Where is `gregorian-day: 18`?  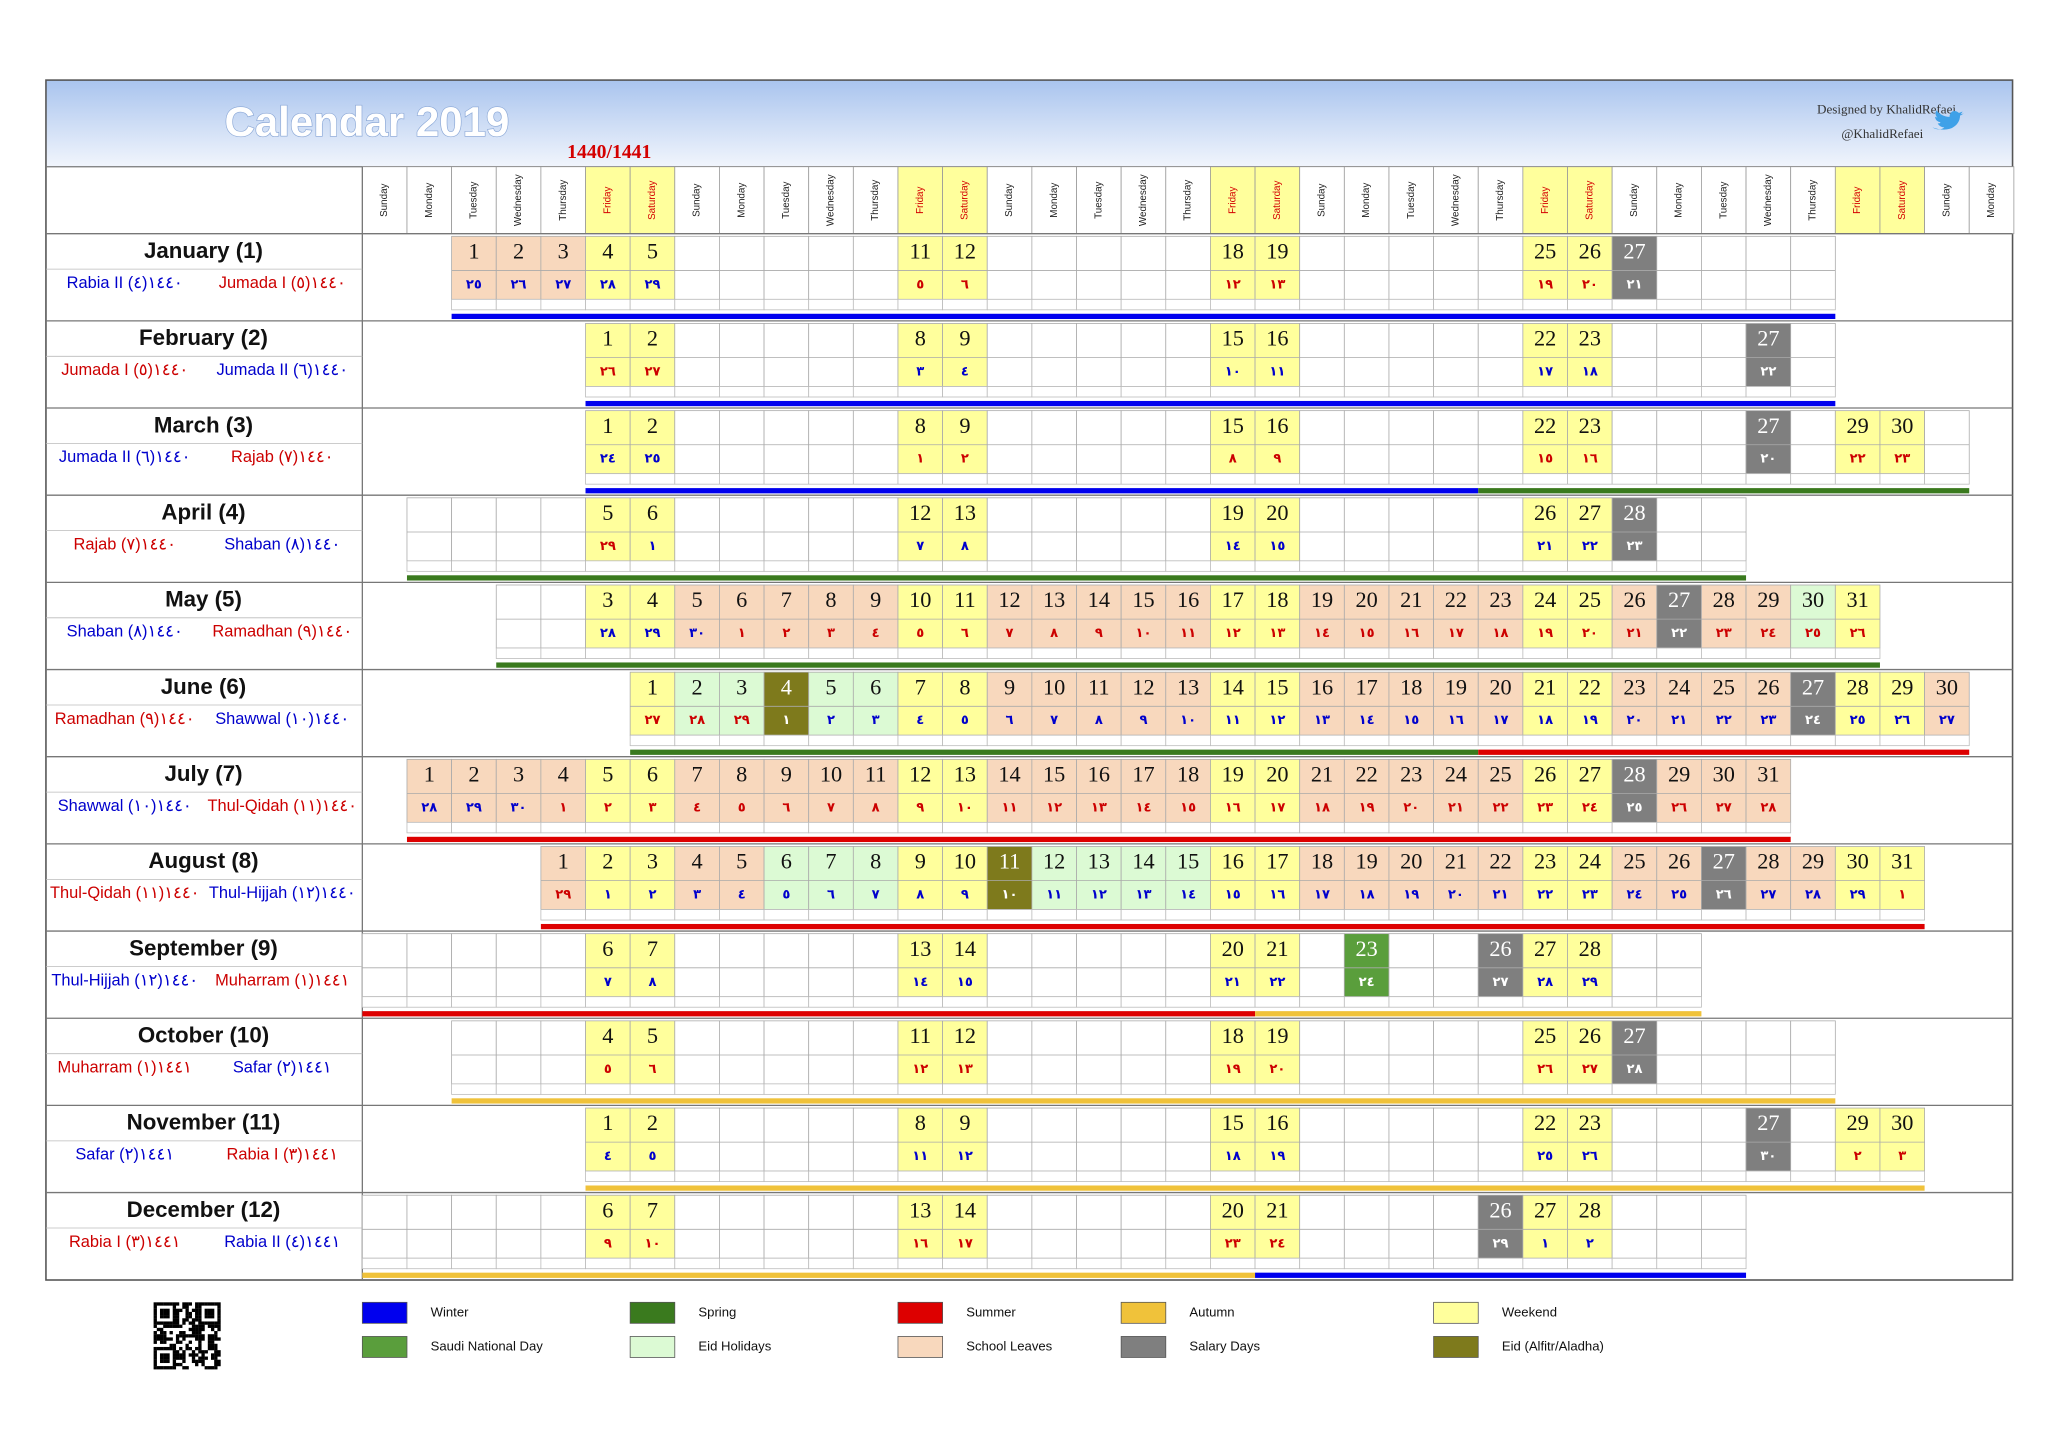 gregorian-day: 18 is located at coordinates (1188, 774).